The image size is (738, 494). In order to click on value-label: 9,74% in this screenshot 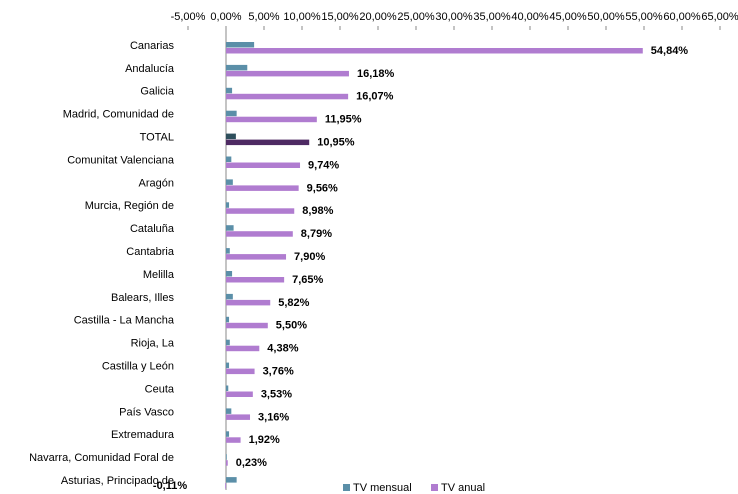, I will do `click(323, 165)`.